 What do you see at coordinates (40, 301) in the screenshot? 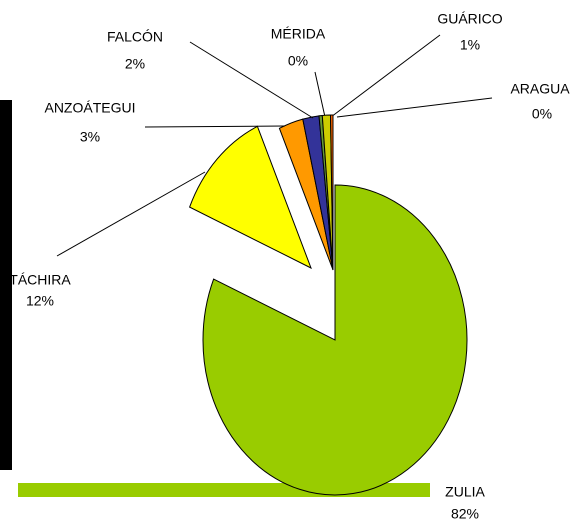
I see `slice-value-label: 12%` at bounding box center [40, 301].